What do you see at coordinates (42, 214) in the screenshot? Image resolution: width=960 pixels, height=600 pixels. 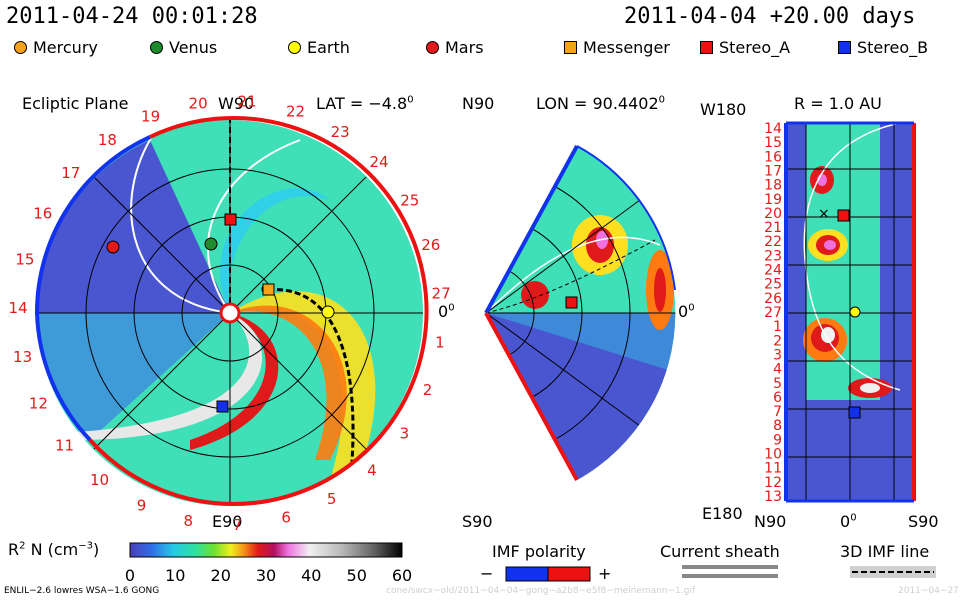 I see `carrington-tick-label: 16` at bounding box center [42, 214].